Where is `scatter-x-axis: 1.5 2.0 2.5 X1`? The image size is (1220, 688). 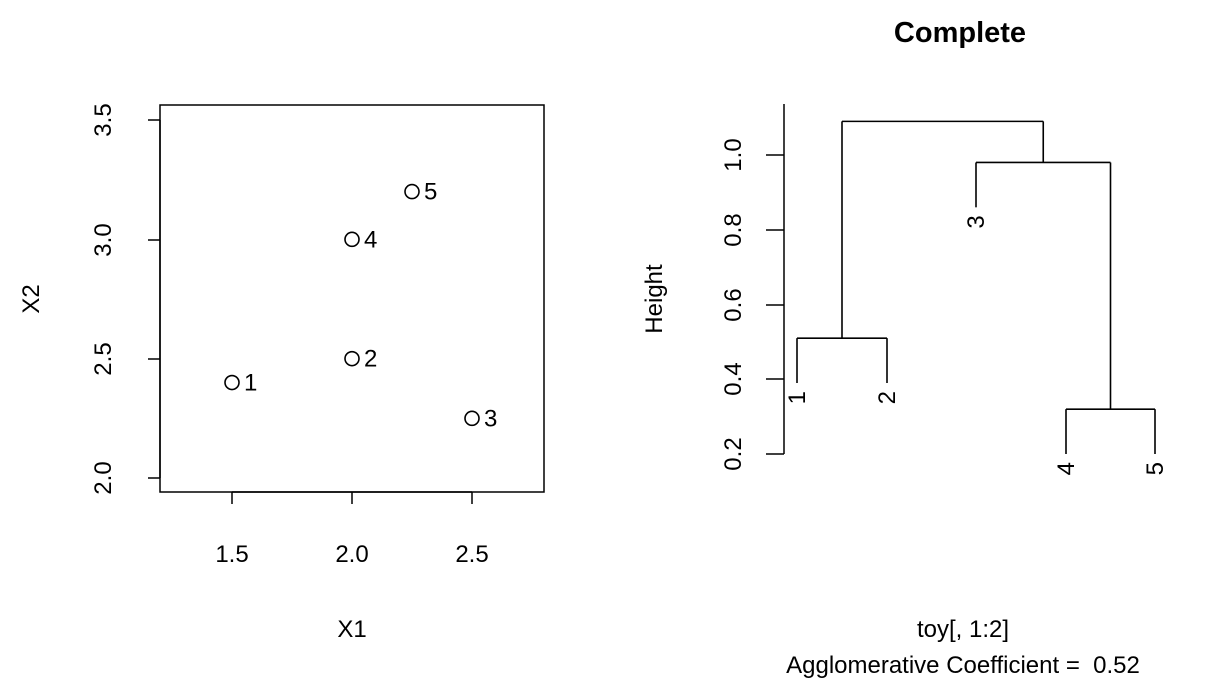
scatter-x-axis: 1.5 2.0 2.5 X1 is located at coordinates (352, 567).